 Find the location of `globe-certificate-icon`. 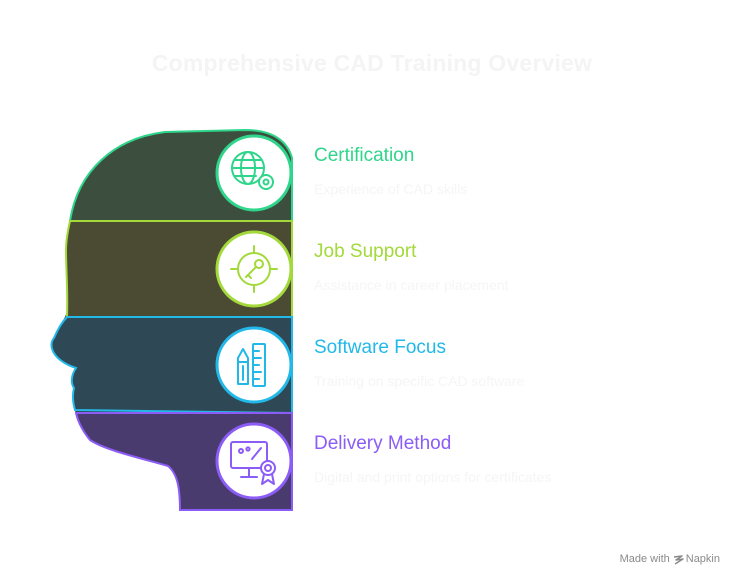

globe-certificate-icon is located at coordinates (254, 173).